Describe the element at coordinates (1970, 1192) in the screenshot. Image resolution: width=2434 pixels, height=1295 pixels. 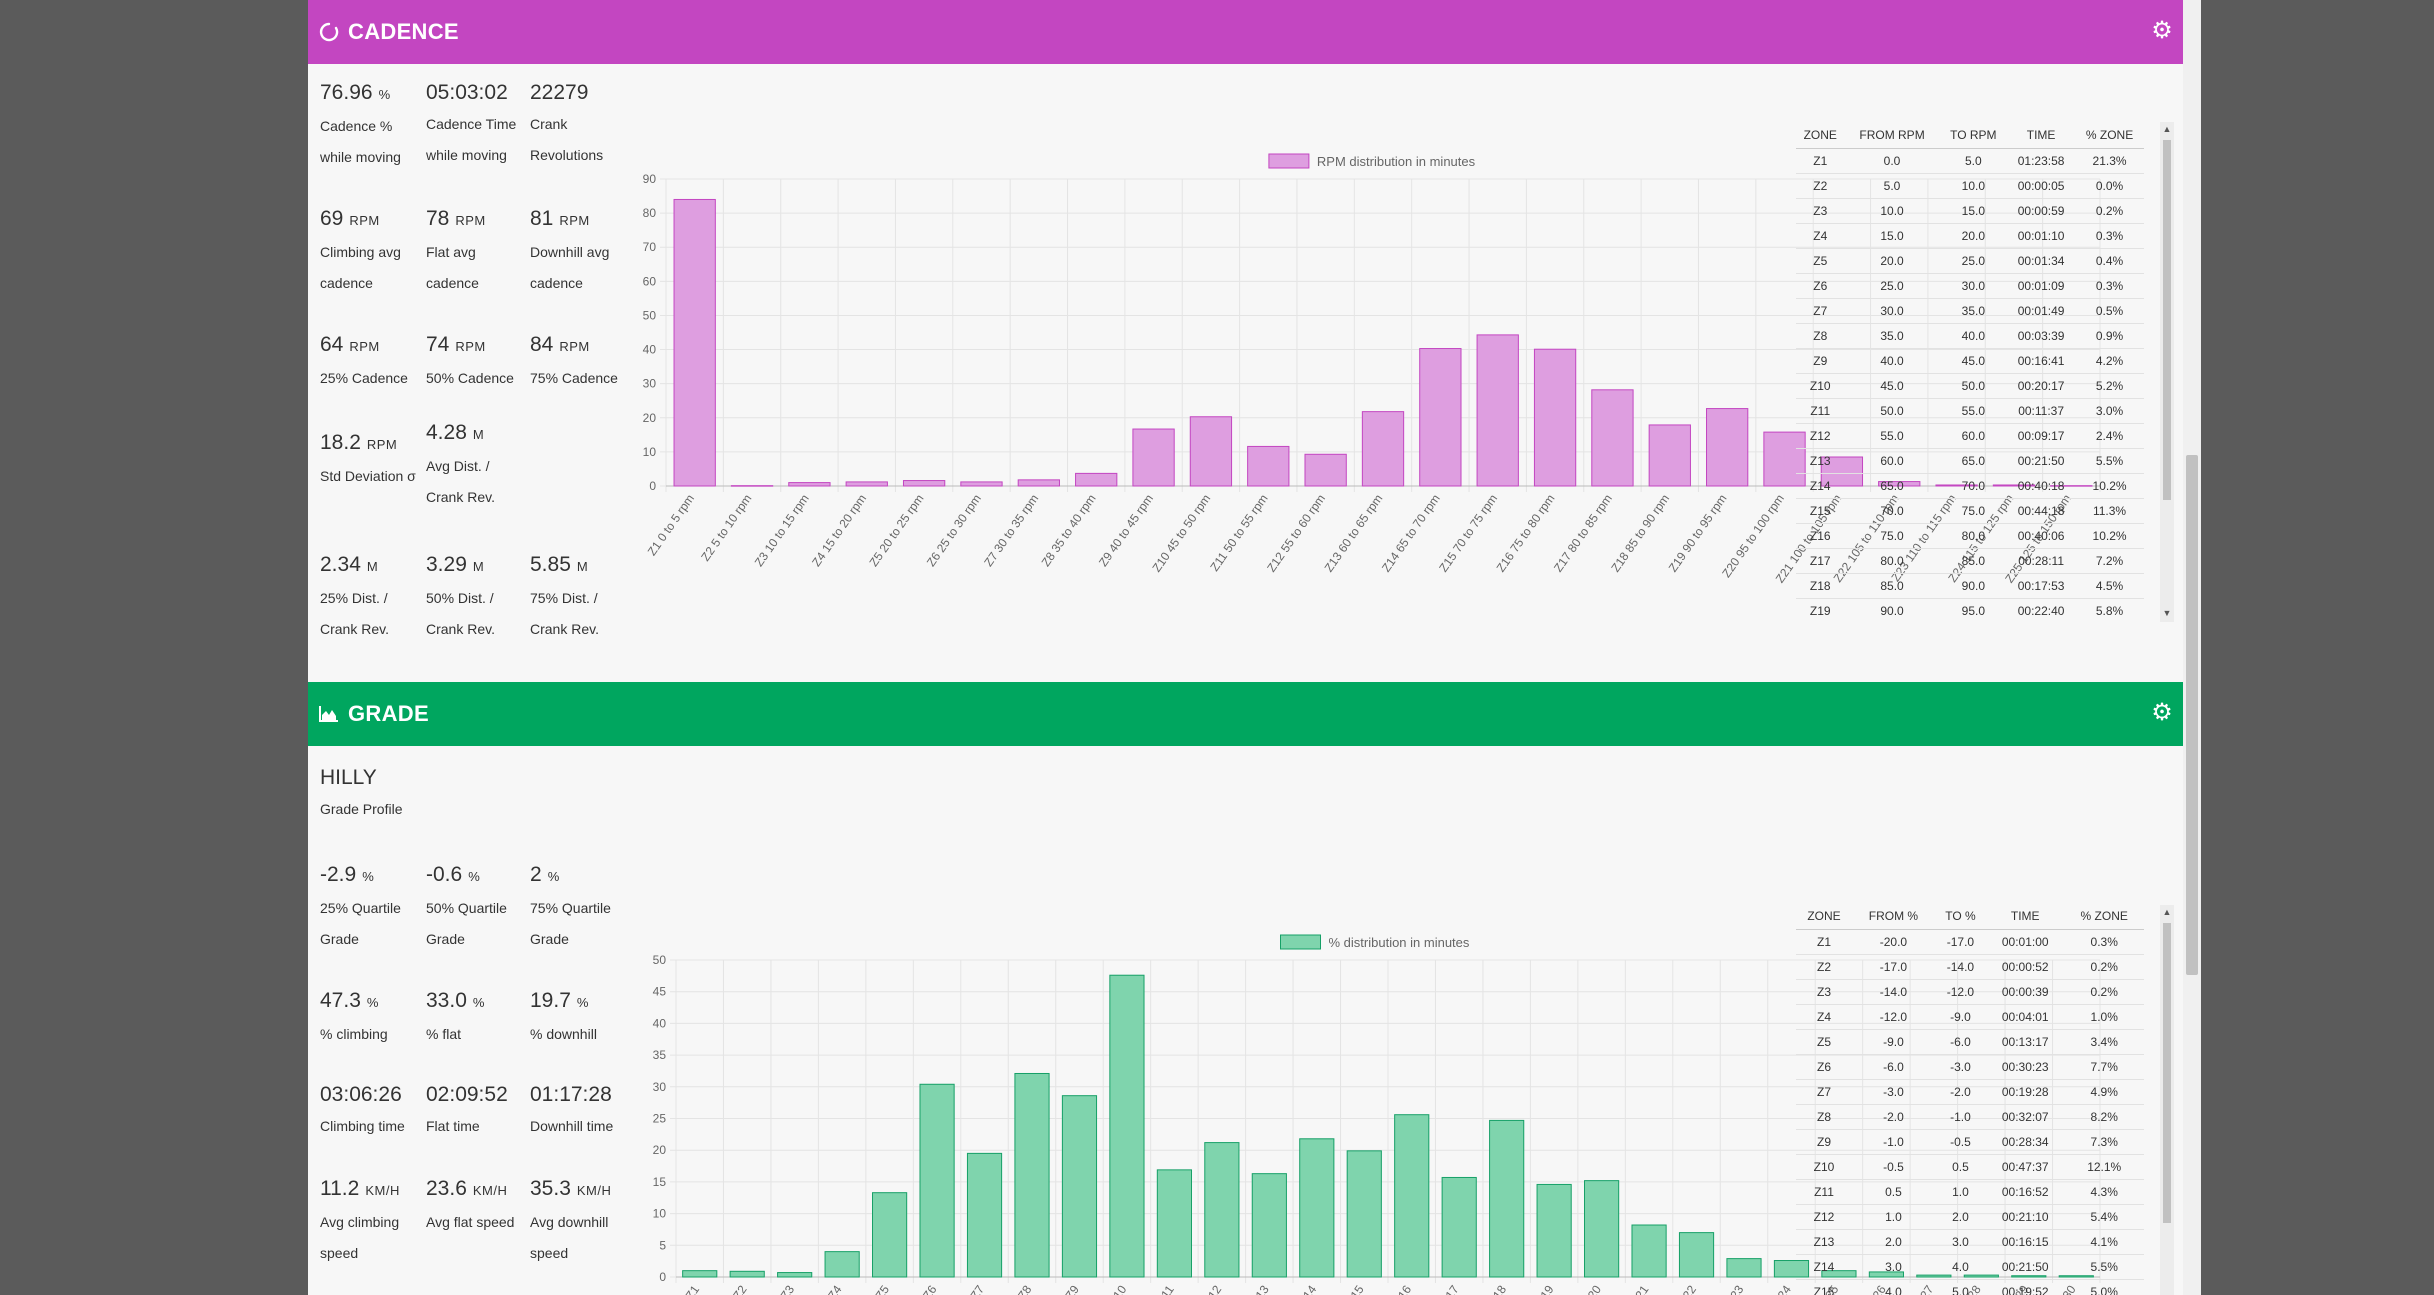
I see `table-row: Z11 0.5 1.0 00:16:52 4.3%` at that location.